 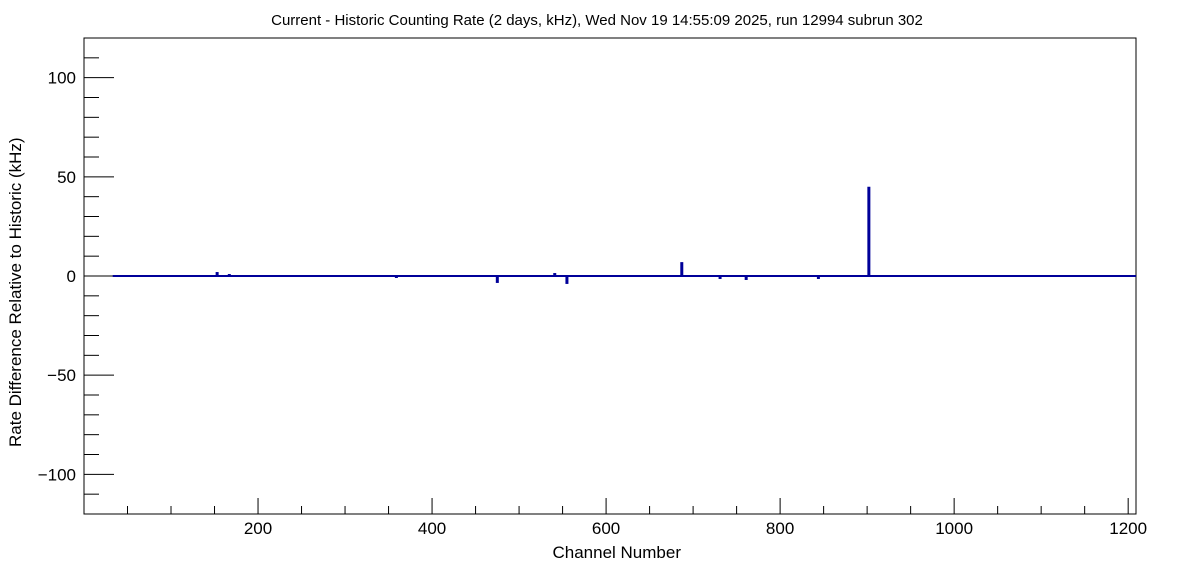 What do you see at coordinates (637, 518) in the screenshot?
I see `x-axis: 200 400 600 800 1000 1200` at bounding box center [637, 518].